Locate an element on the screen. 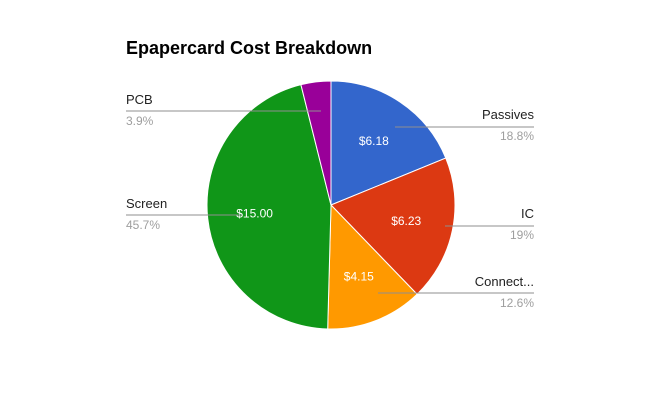 This screenshot has width=660, height=408. slice-values-layer: $6.18 $6.23 $4.15 $15.00 is located at coordinates (328, 209).